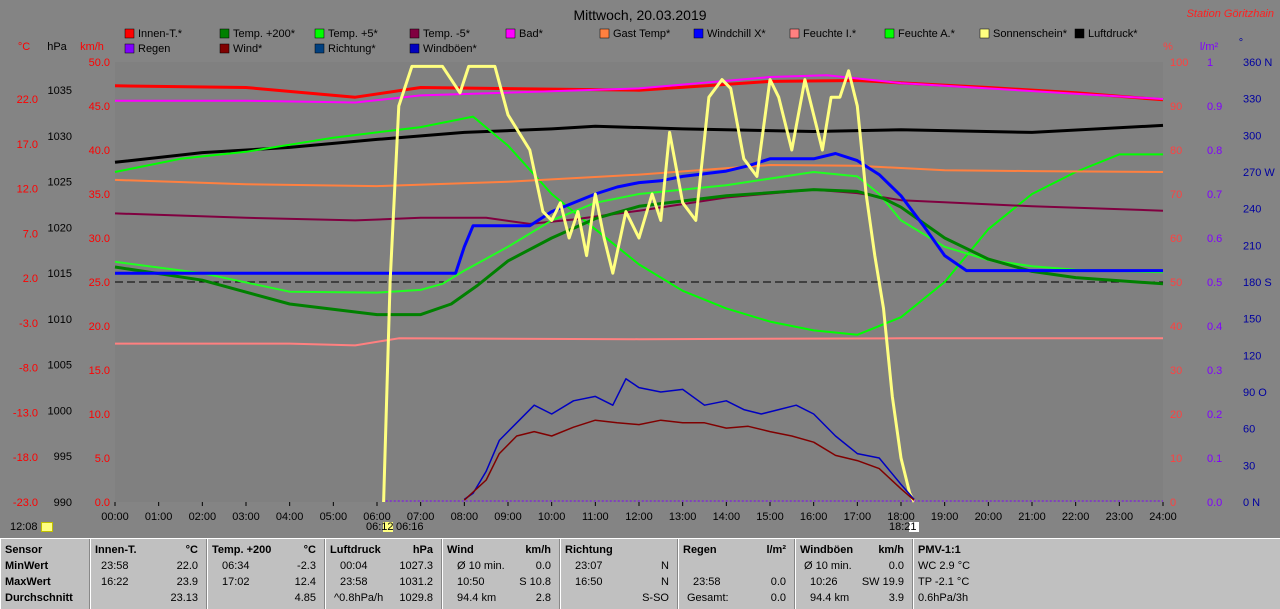 The image size is (1280, 609). I want to click on legend-label: Regen, so click(154, 49).